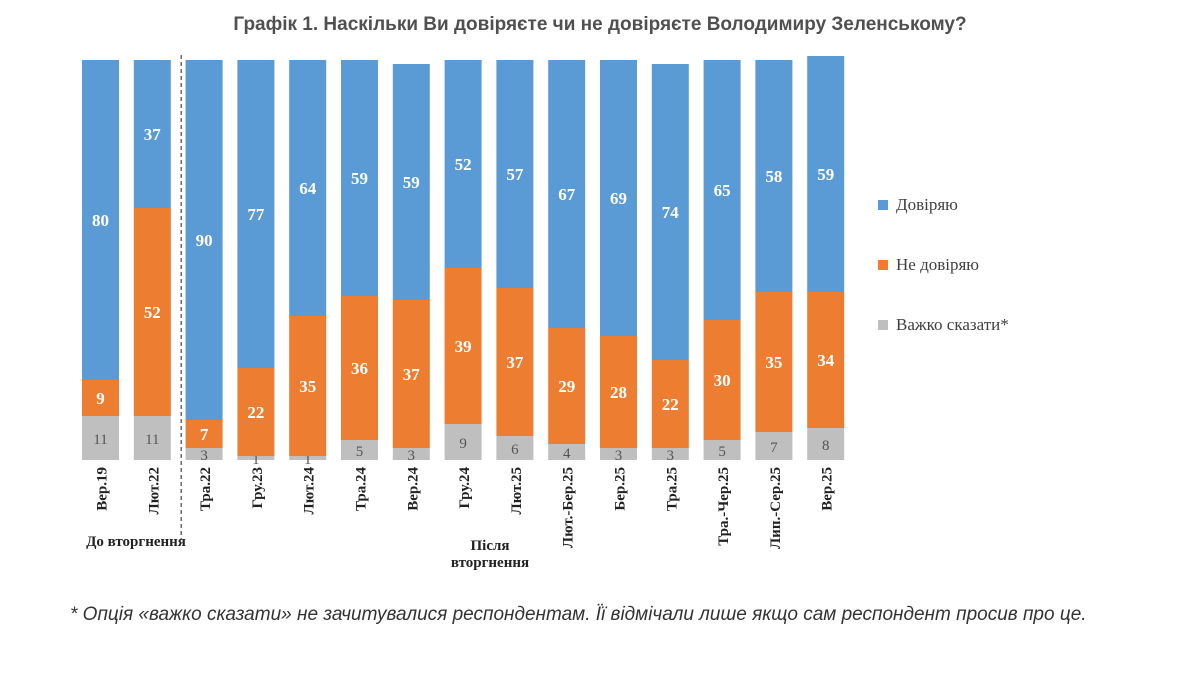  Describe the element at coordinates (307, 386) in the screenshot. I see `data-label-distrust-4: 35` at that location.